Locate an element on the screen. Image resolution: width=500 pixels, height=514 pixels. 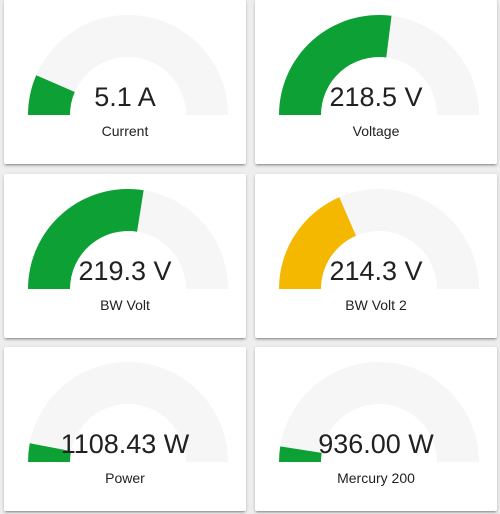
gauge-name: Voltage is located at coordinates (376, 131).